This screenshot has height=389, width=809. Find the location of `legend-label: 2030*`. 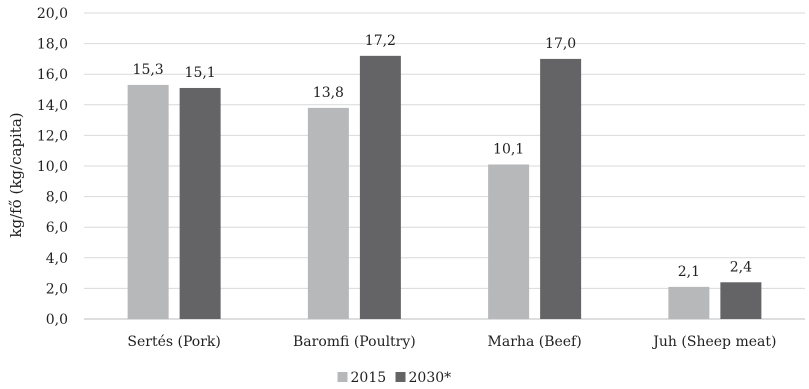

legend-label: 2030* is located at coordinates (430, 378).